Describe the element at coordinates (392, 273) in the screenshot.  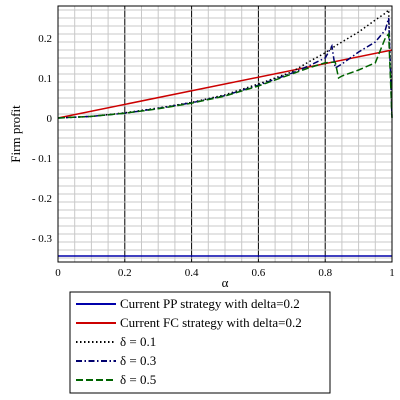
I see `x-tick-label: 1` at that location.